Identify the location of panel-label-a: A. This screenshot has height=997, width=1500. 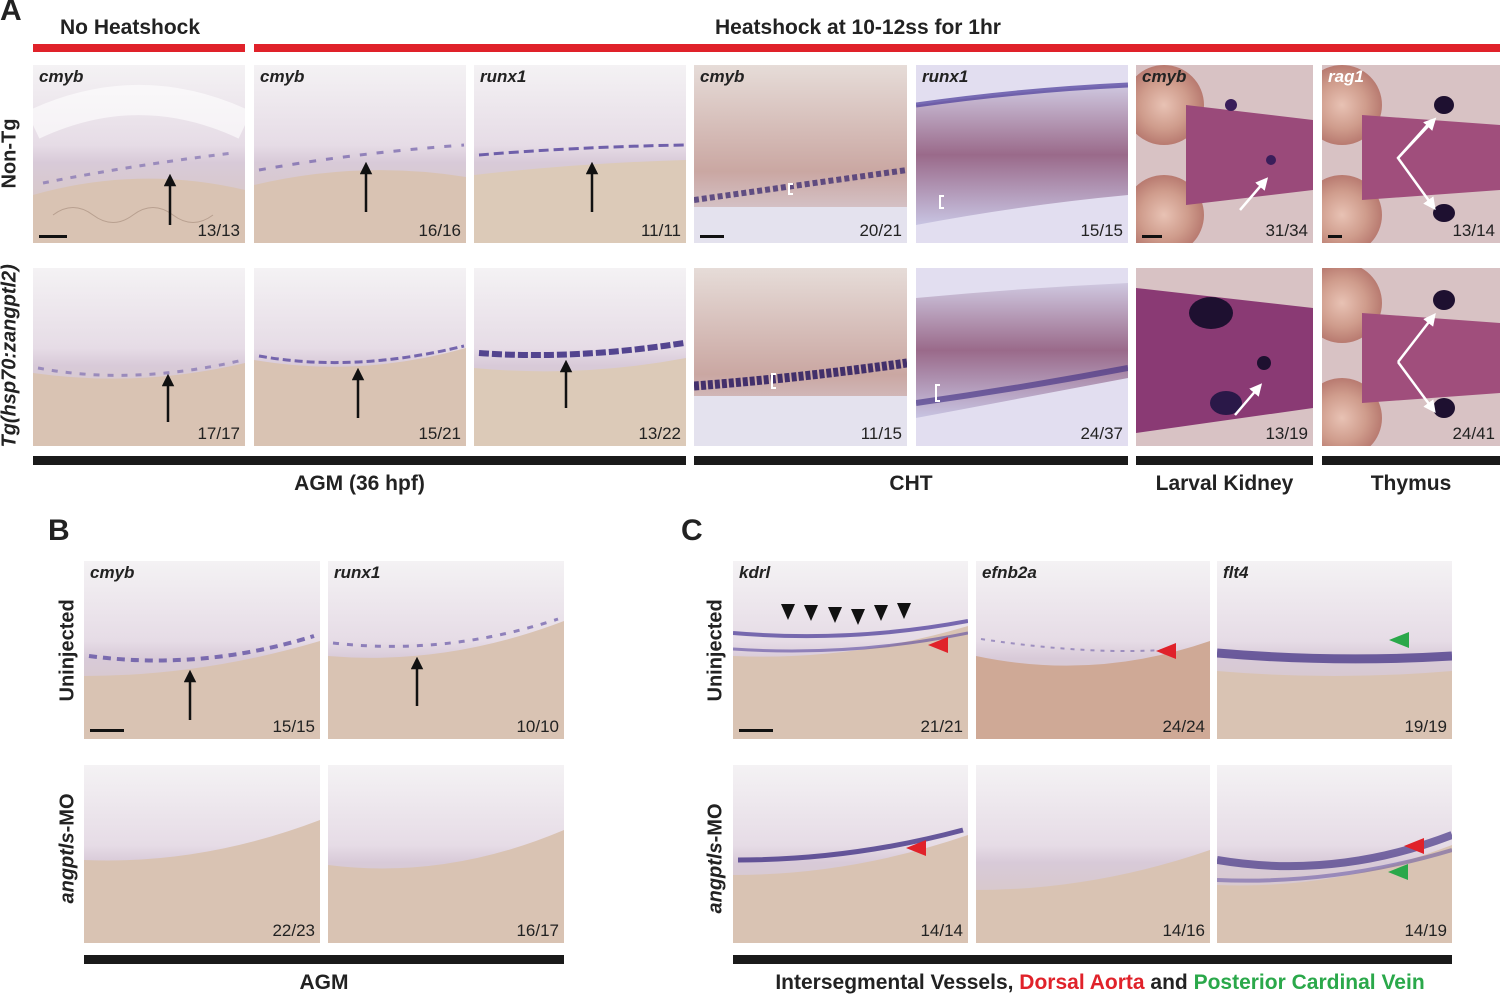
(11, 13).